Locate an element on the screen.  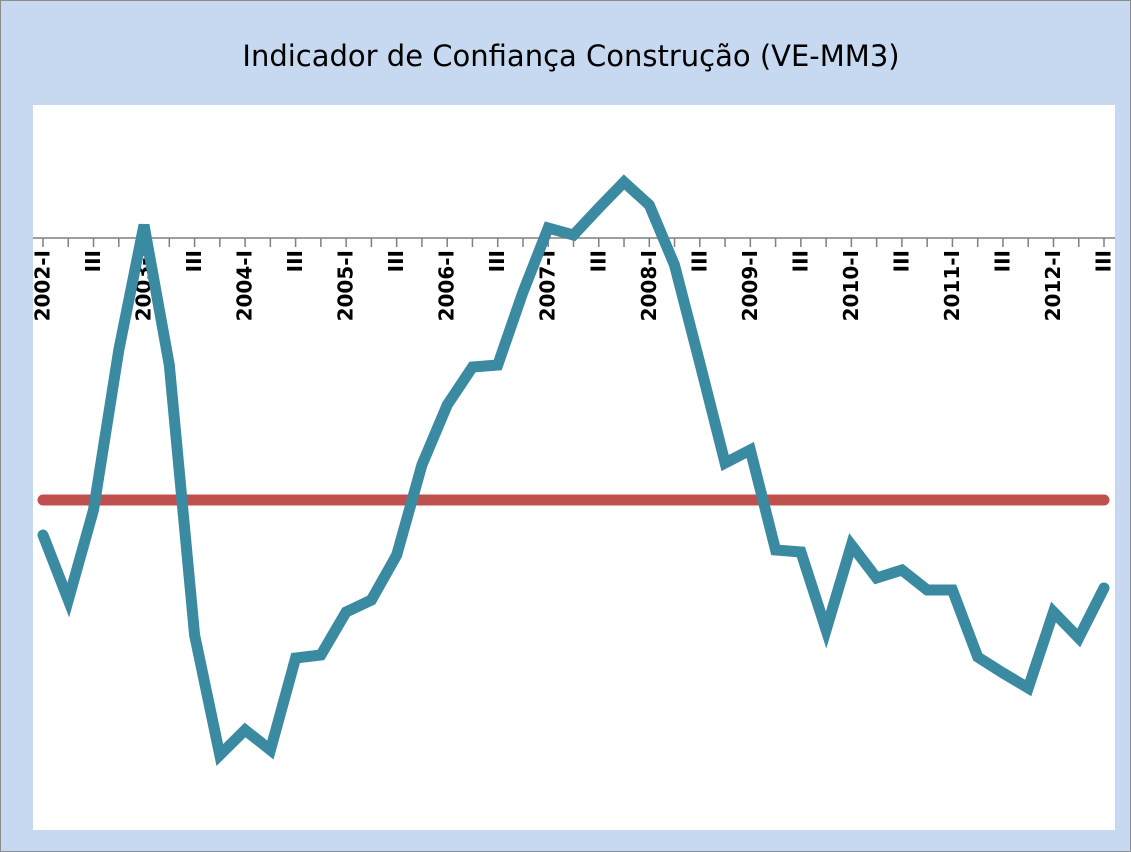
x-tick-label: 2006-I is located at coordinates (447, 285).